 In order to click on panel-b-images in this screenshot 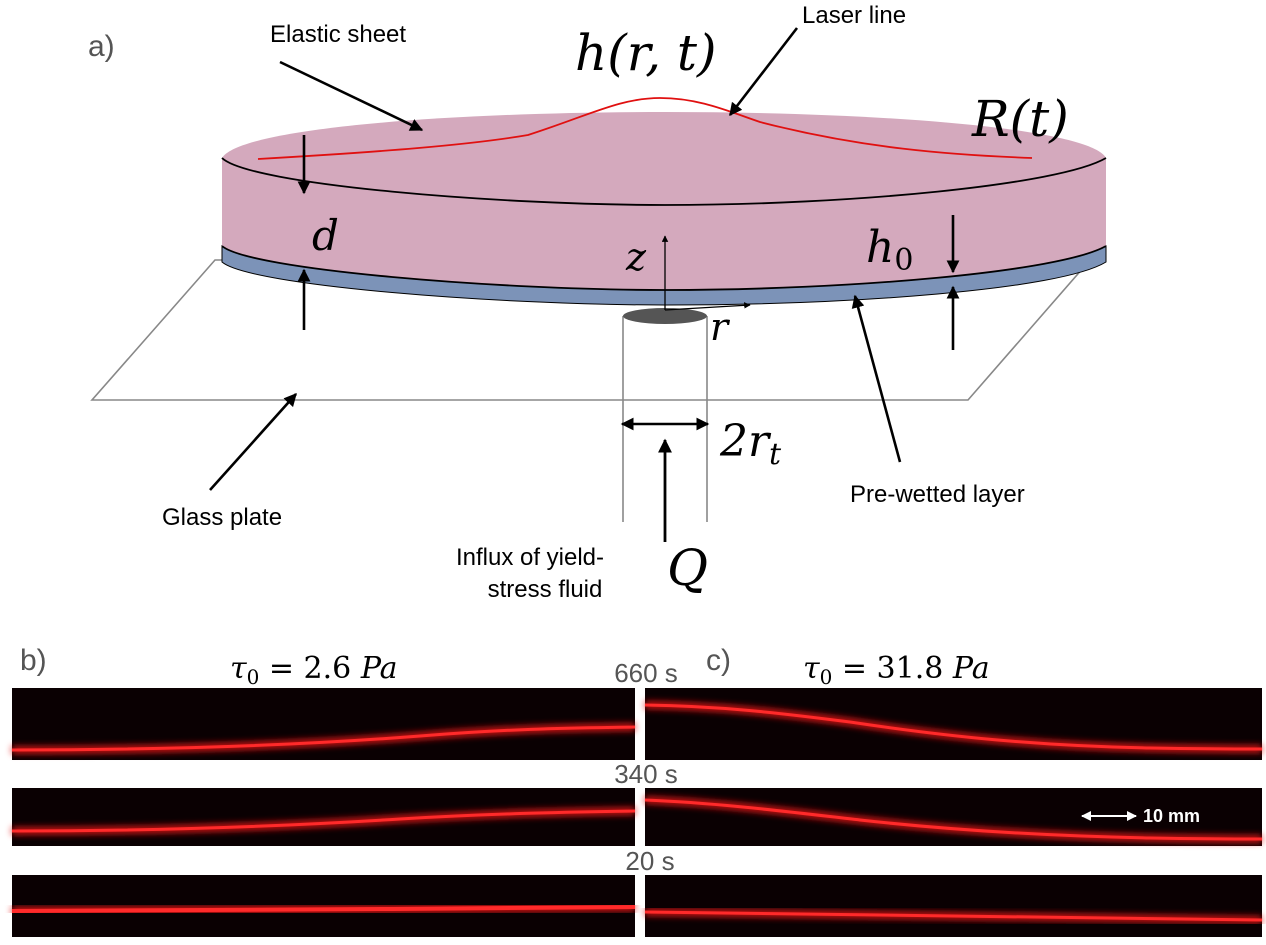, I will do `click(323, 812)`.